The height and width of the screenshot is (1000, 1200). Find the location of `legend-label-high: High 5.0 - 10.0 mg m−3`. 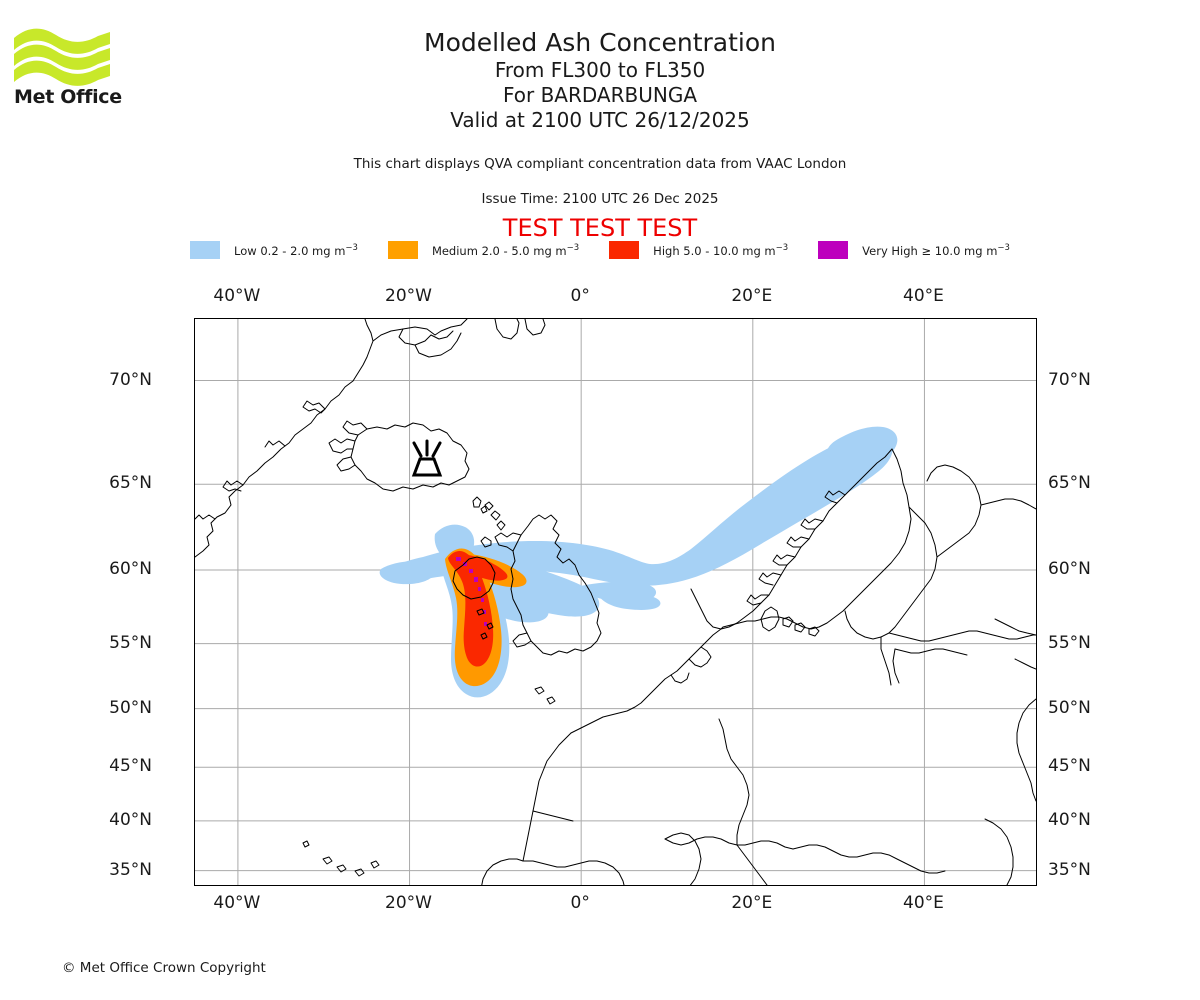

legend-label-high: High 5.0 - 10.0 mg m−3 is located at coordinates (721, 250).